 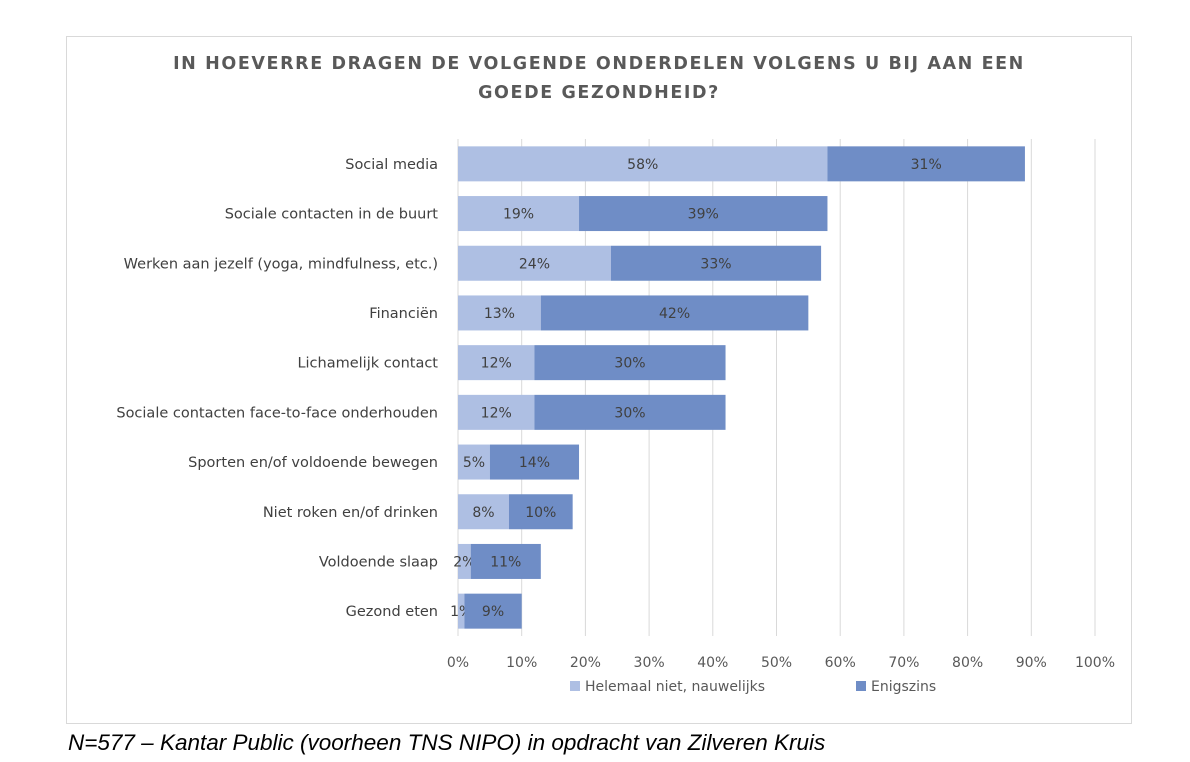 I want to click on category-label: Sociale contacten in de buurt, so click(x=332, y=215).